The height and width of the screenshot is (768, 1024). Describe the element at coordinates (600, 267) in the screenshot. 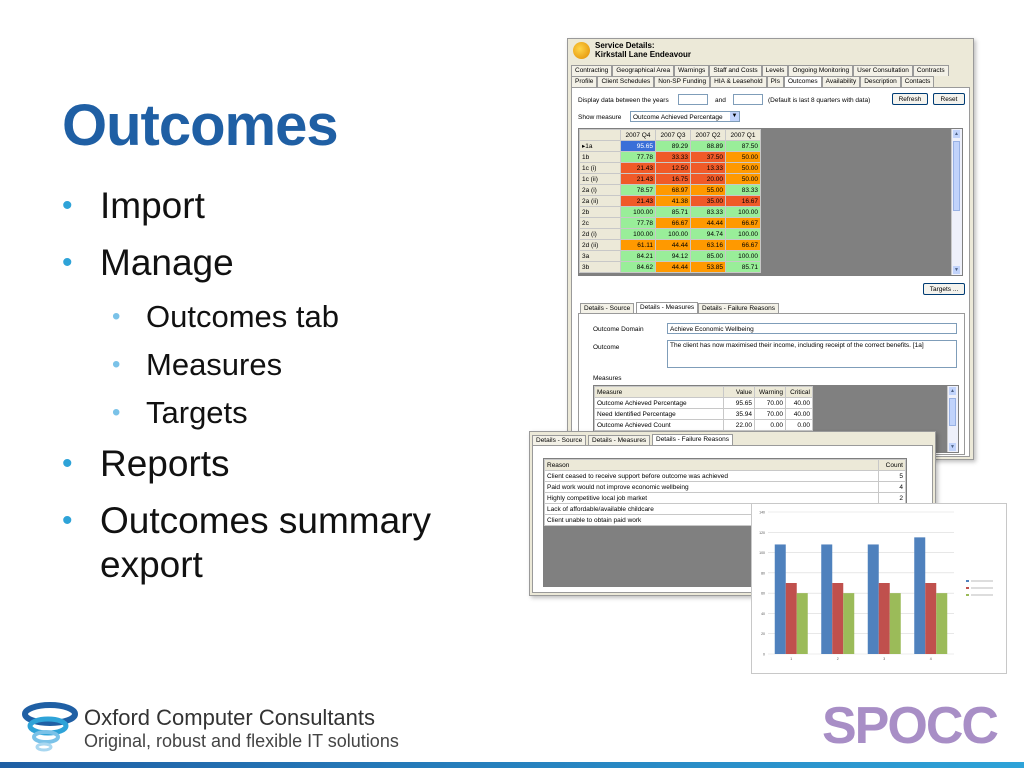

I see `row-label: 3b` at that location.